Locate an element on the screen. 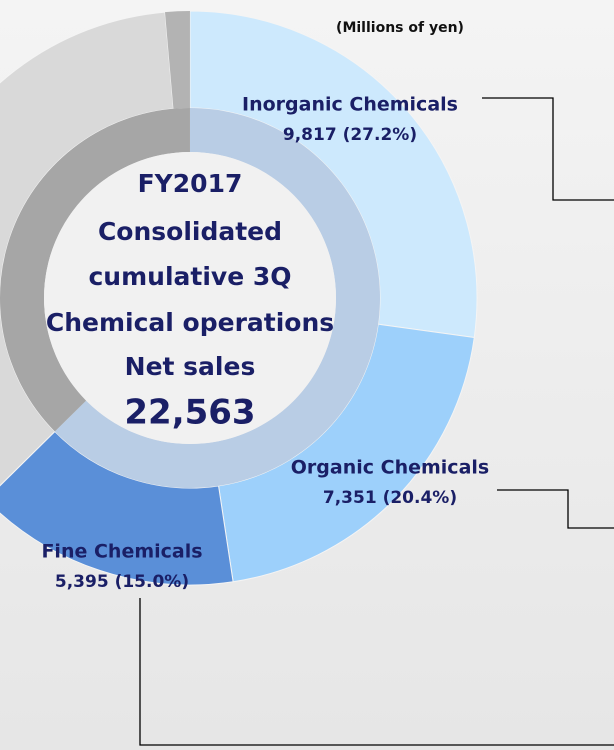 The height and width of the screenshot is (750, 614). value-label: 5,395 (15.0%) is located at coordinates (122, 582).